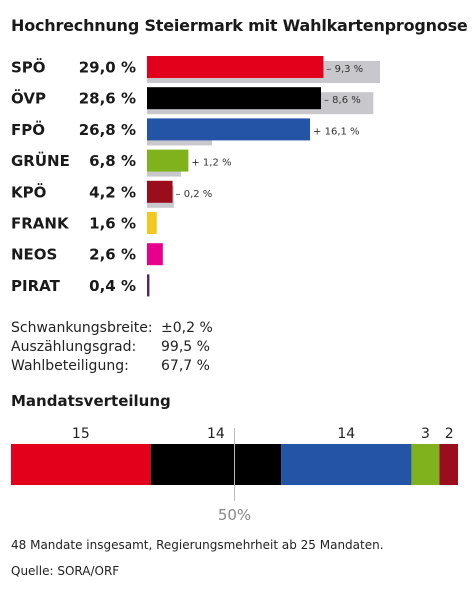 This screenshot has height=600, width=472. Describe the element at coordinates (234, 515) in the screenshot. I see `midline-label: 50%` at that location.